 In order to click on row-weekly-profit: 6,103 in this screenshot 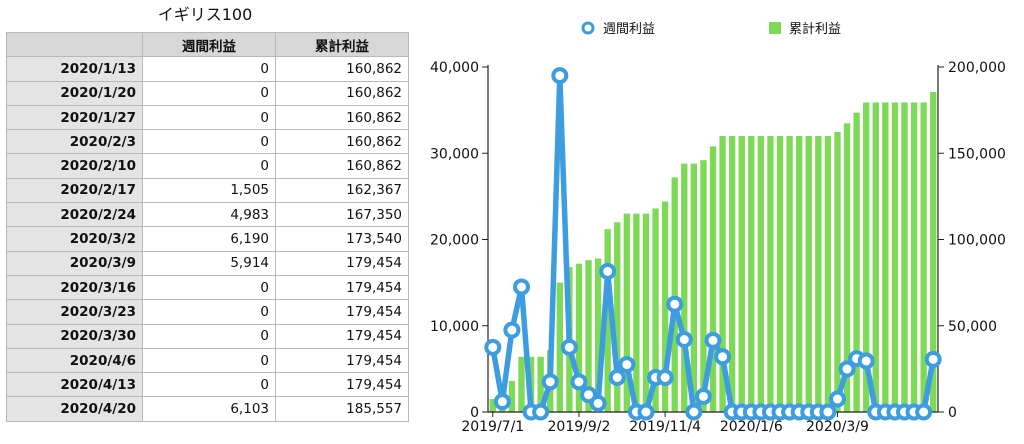, I will do `click(209, 409)`.